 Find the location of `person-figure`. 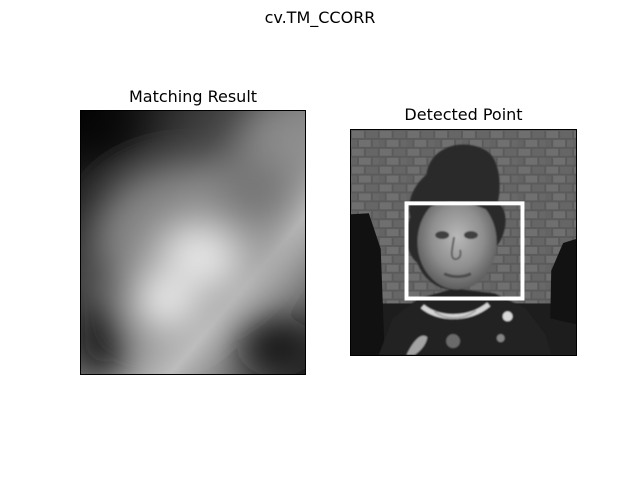

person-figure is located at coordinates (465, 249).